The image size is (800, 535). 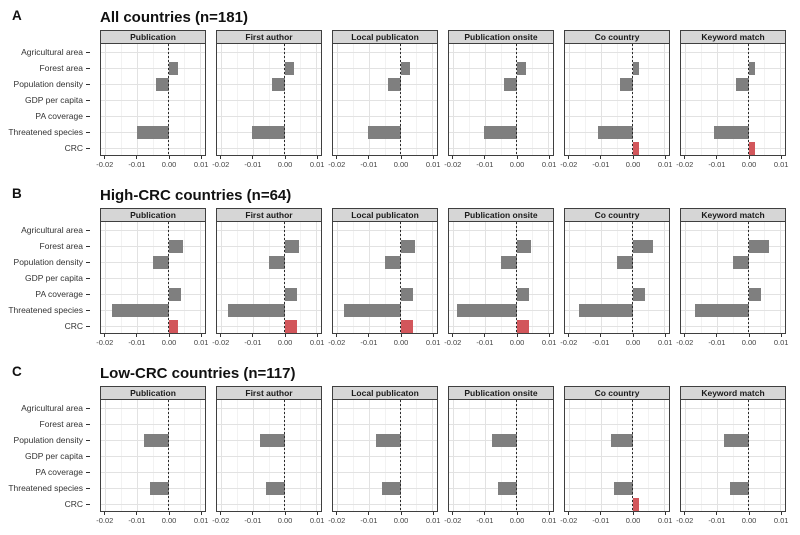 What do you see at coordinates (45, 310) in the screenshot?
I see `category-label-text: Threatened species` at bounding box center [45, 310].